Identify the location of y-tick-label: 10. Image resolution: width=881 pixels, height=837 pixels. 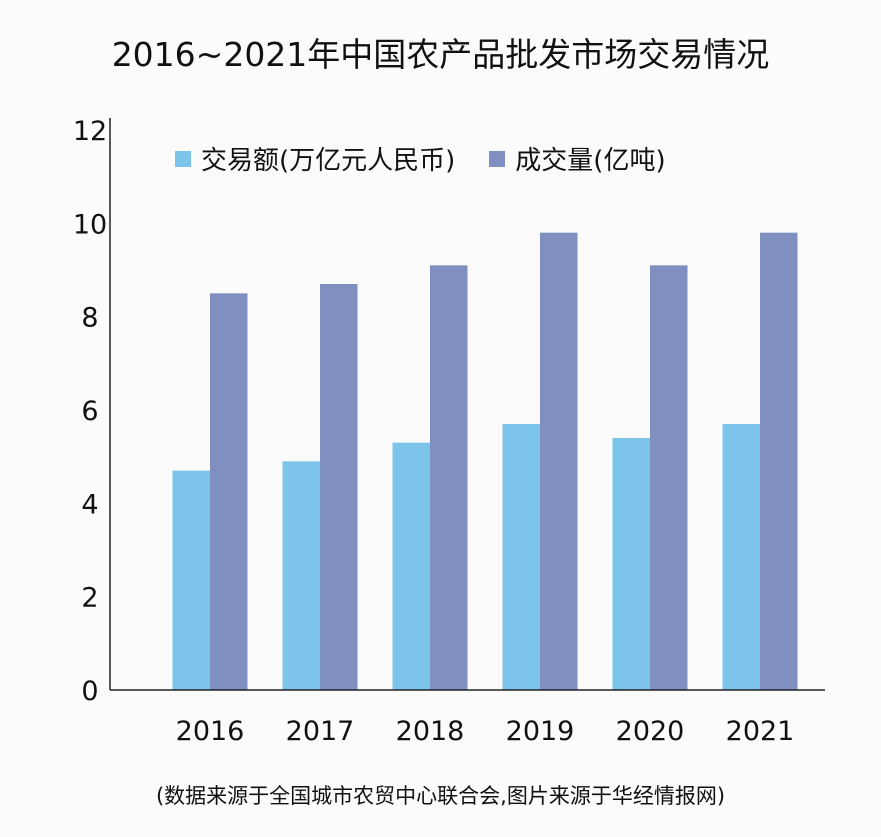
(90, 224).